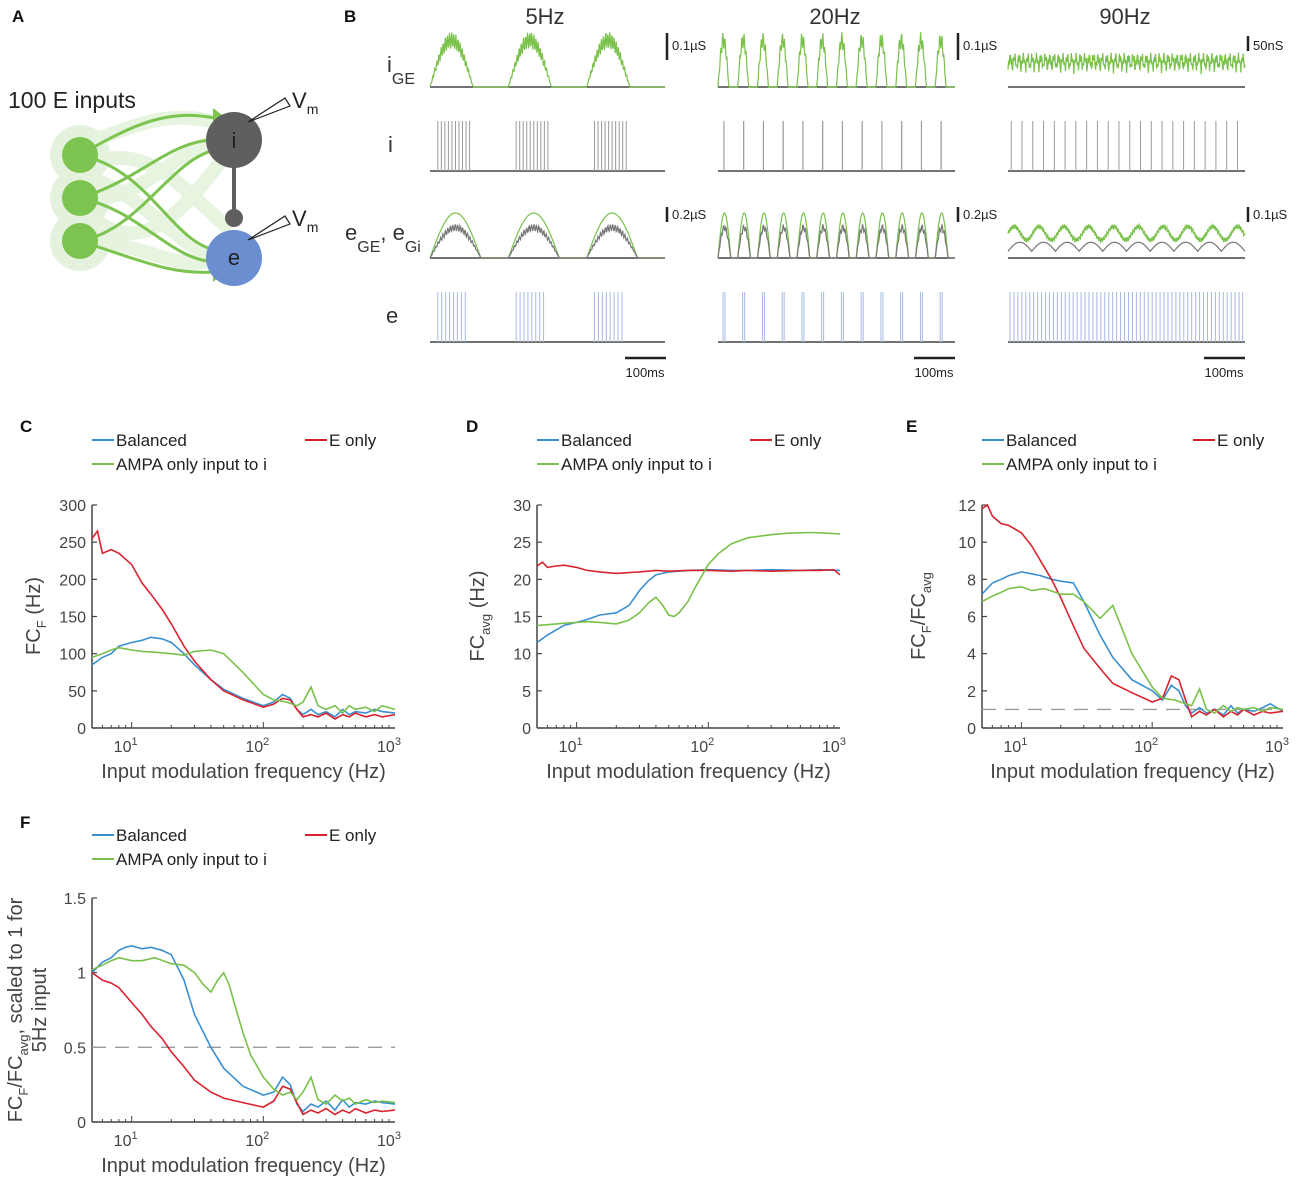  I want to click on e-neuron-label: e, so click(234, 257).